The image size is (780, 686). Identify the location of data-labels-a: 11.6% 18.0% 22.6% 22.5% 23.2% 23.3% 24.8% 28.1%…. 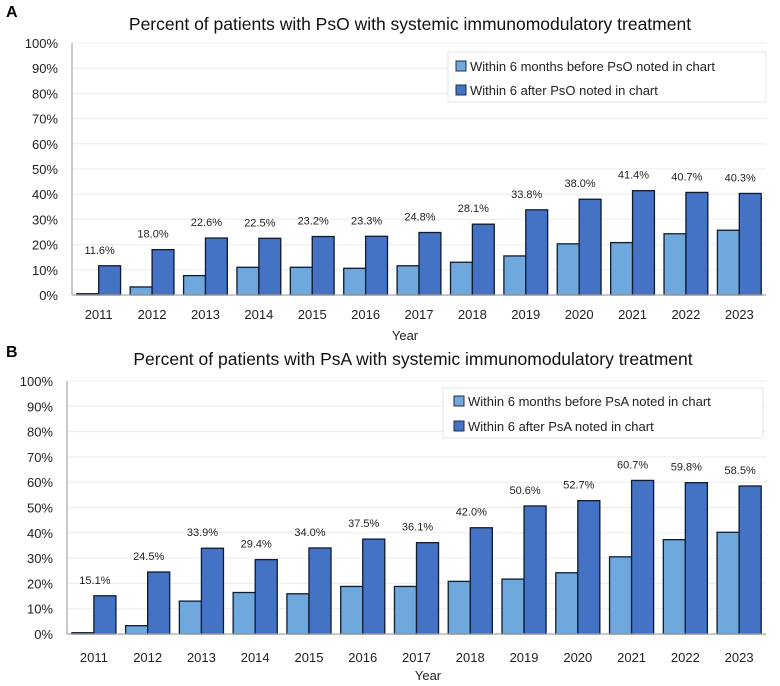
(420, 213).